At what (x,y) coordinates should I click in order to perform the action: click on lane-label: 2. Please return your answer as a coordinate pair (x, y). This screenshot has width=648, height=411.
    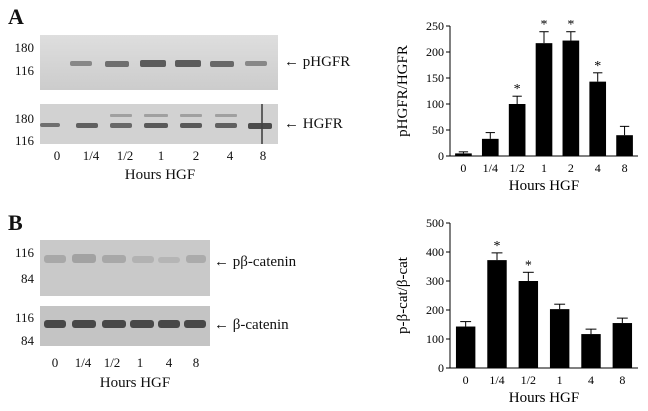
    Looking at the image, I should click on (196, 155).